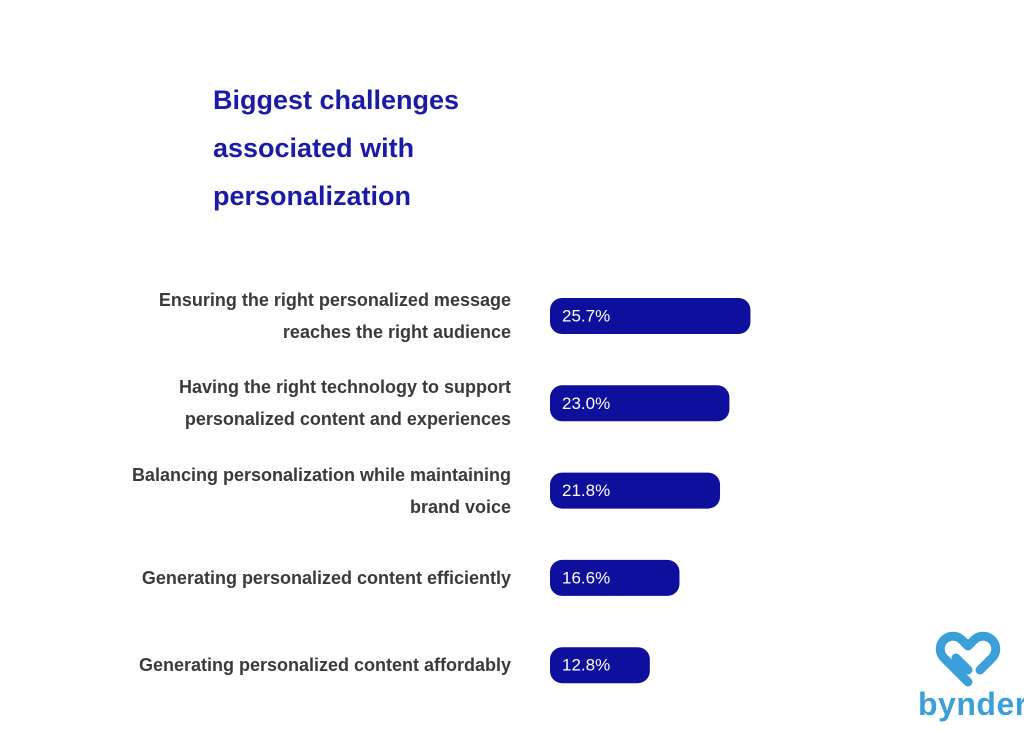 This screenshot has height=731, width=1024. Describe the element at coordinates (586, 403) in the screenshot. I see `value-label: 23.0%` at that location.